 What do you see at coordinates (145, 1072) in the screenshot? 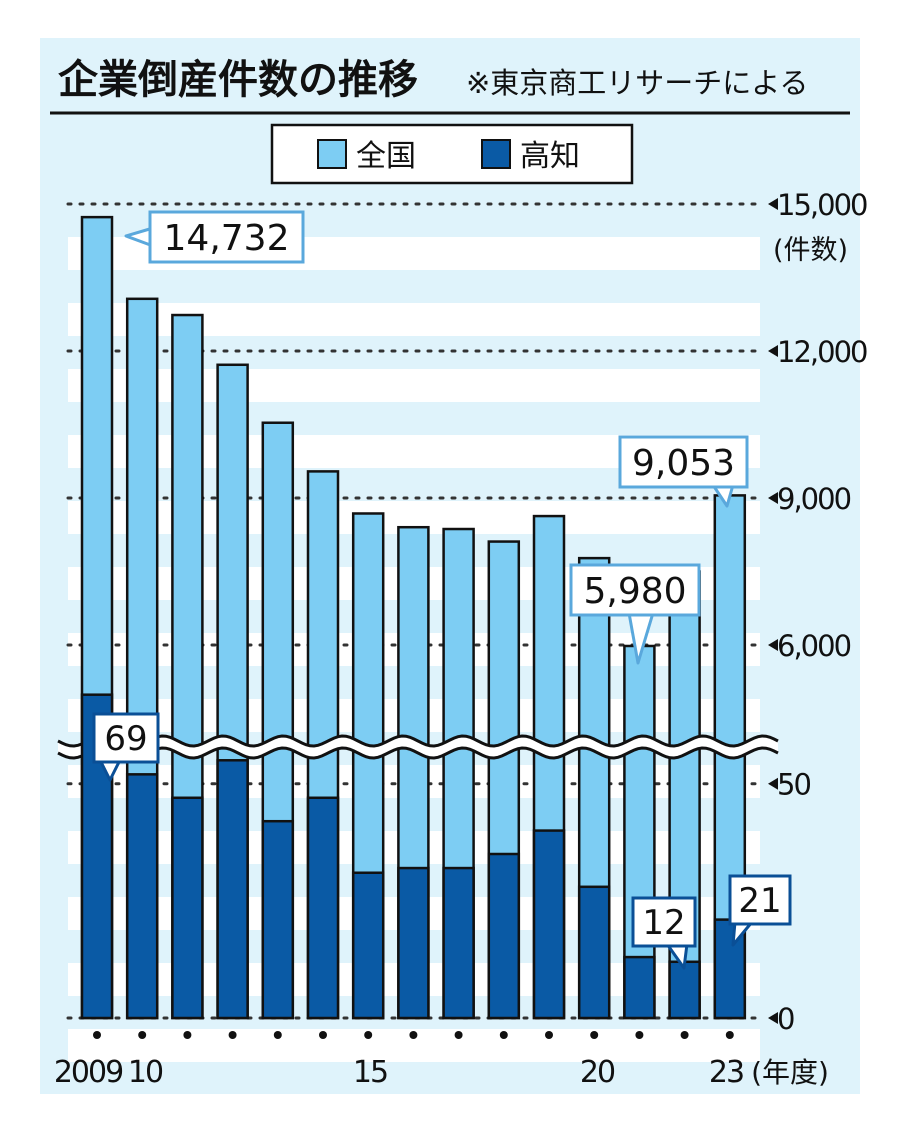
I see `x-tick-label: 10` at bounding box center [145, 1072].